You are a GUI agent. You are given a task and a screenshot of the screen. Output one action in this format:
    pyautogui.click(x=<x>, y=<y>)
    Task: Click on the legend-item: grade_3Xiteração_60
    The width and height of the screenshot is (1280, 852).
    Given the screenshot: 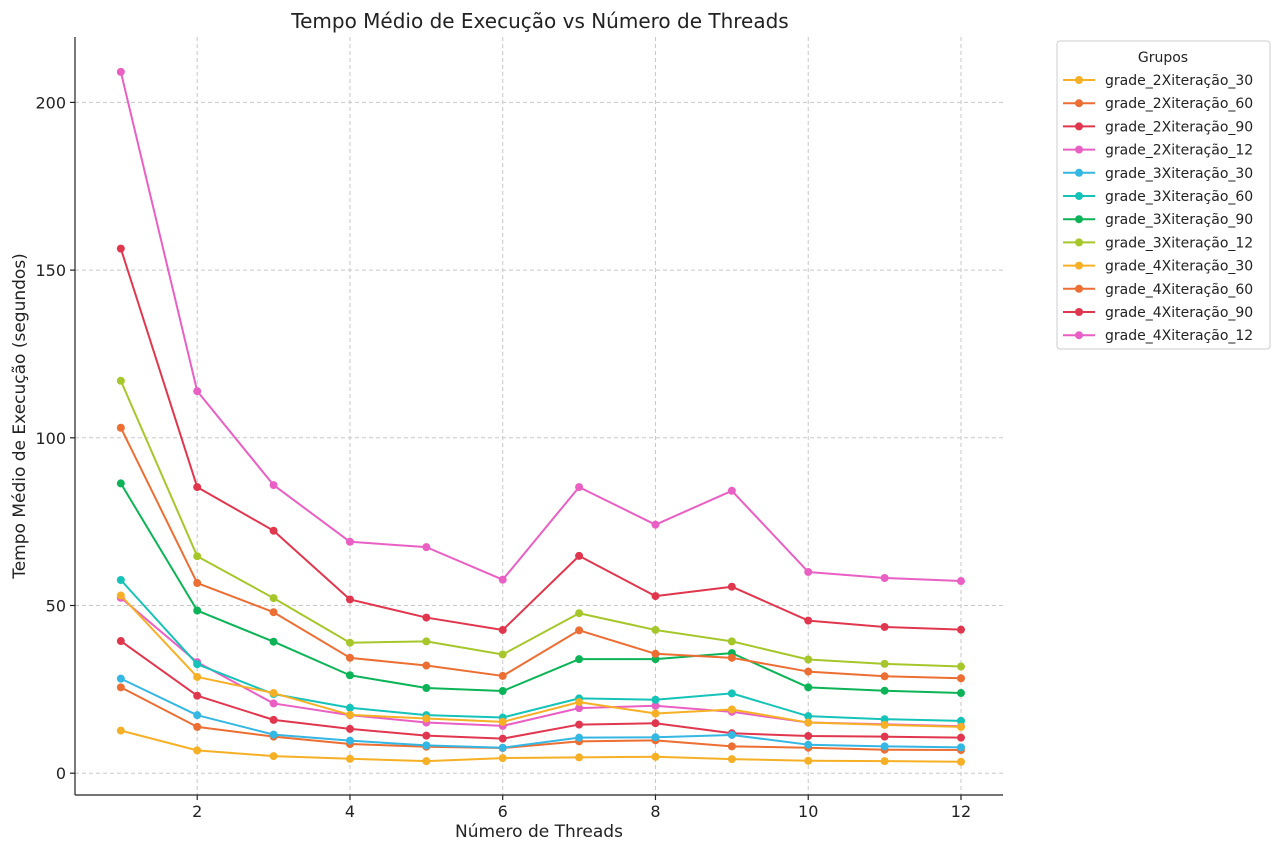 What is the action you would take?
    pyautogui.click(x=1158, y=197)
    